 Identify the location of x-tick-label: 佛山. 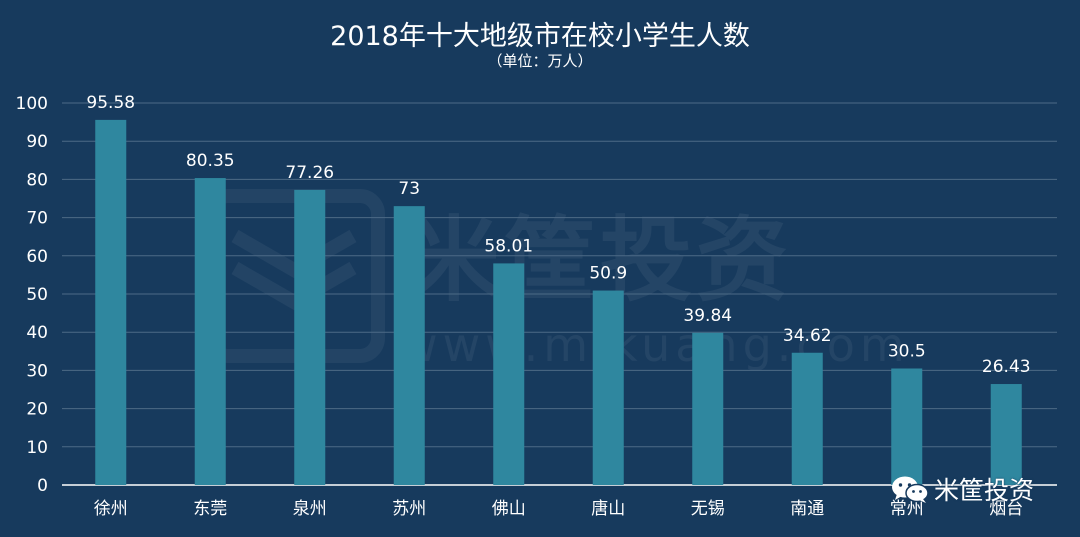
(509, 509).